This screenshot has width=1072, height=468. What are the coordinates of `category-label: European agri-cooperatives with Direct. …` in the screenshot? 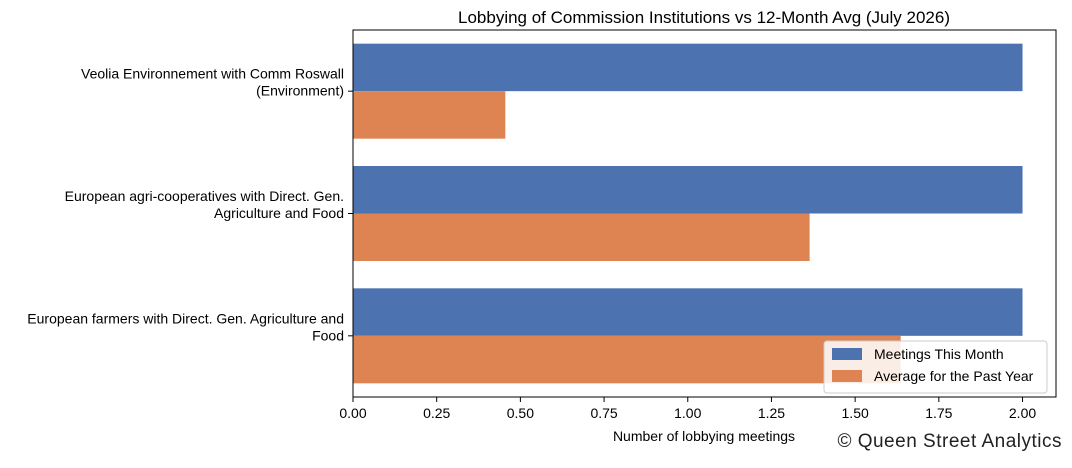 It's located at (204, 204).